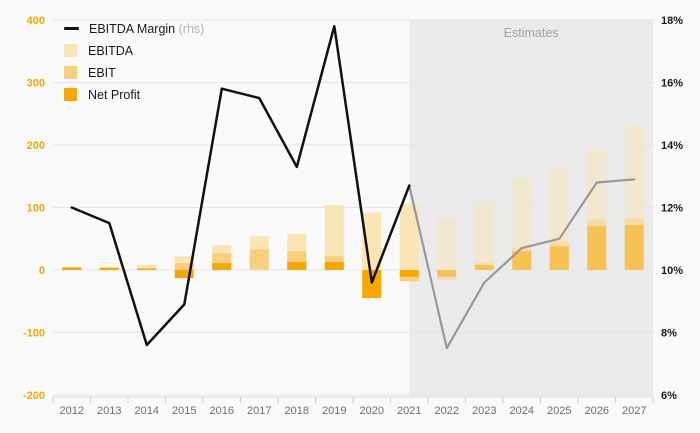  I want to click on left-axis-tick-label: -100, so click(34, 334).